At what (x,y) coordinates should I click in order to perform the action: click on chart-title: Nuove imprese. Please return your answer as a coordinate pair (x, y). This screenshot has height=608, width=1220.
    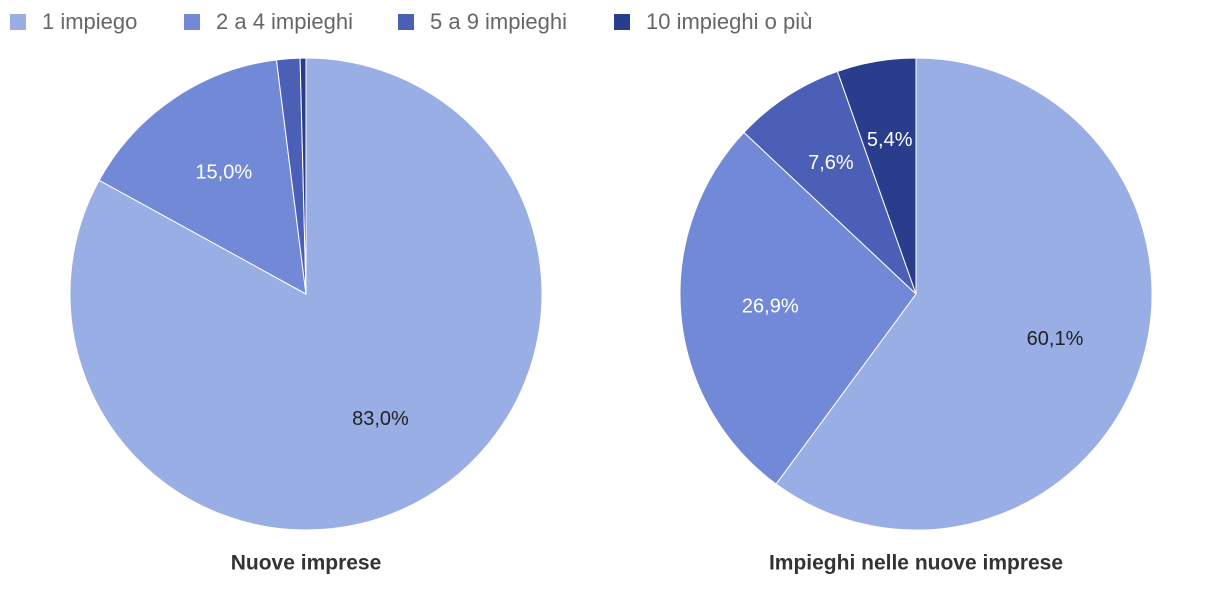
    Looking at the image, I should click on (306, 563).